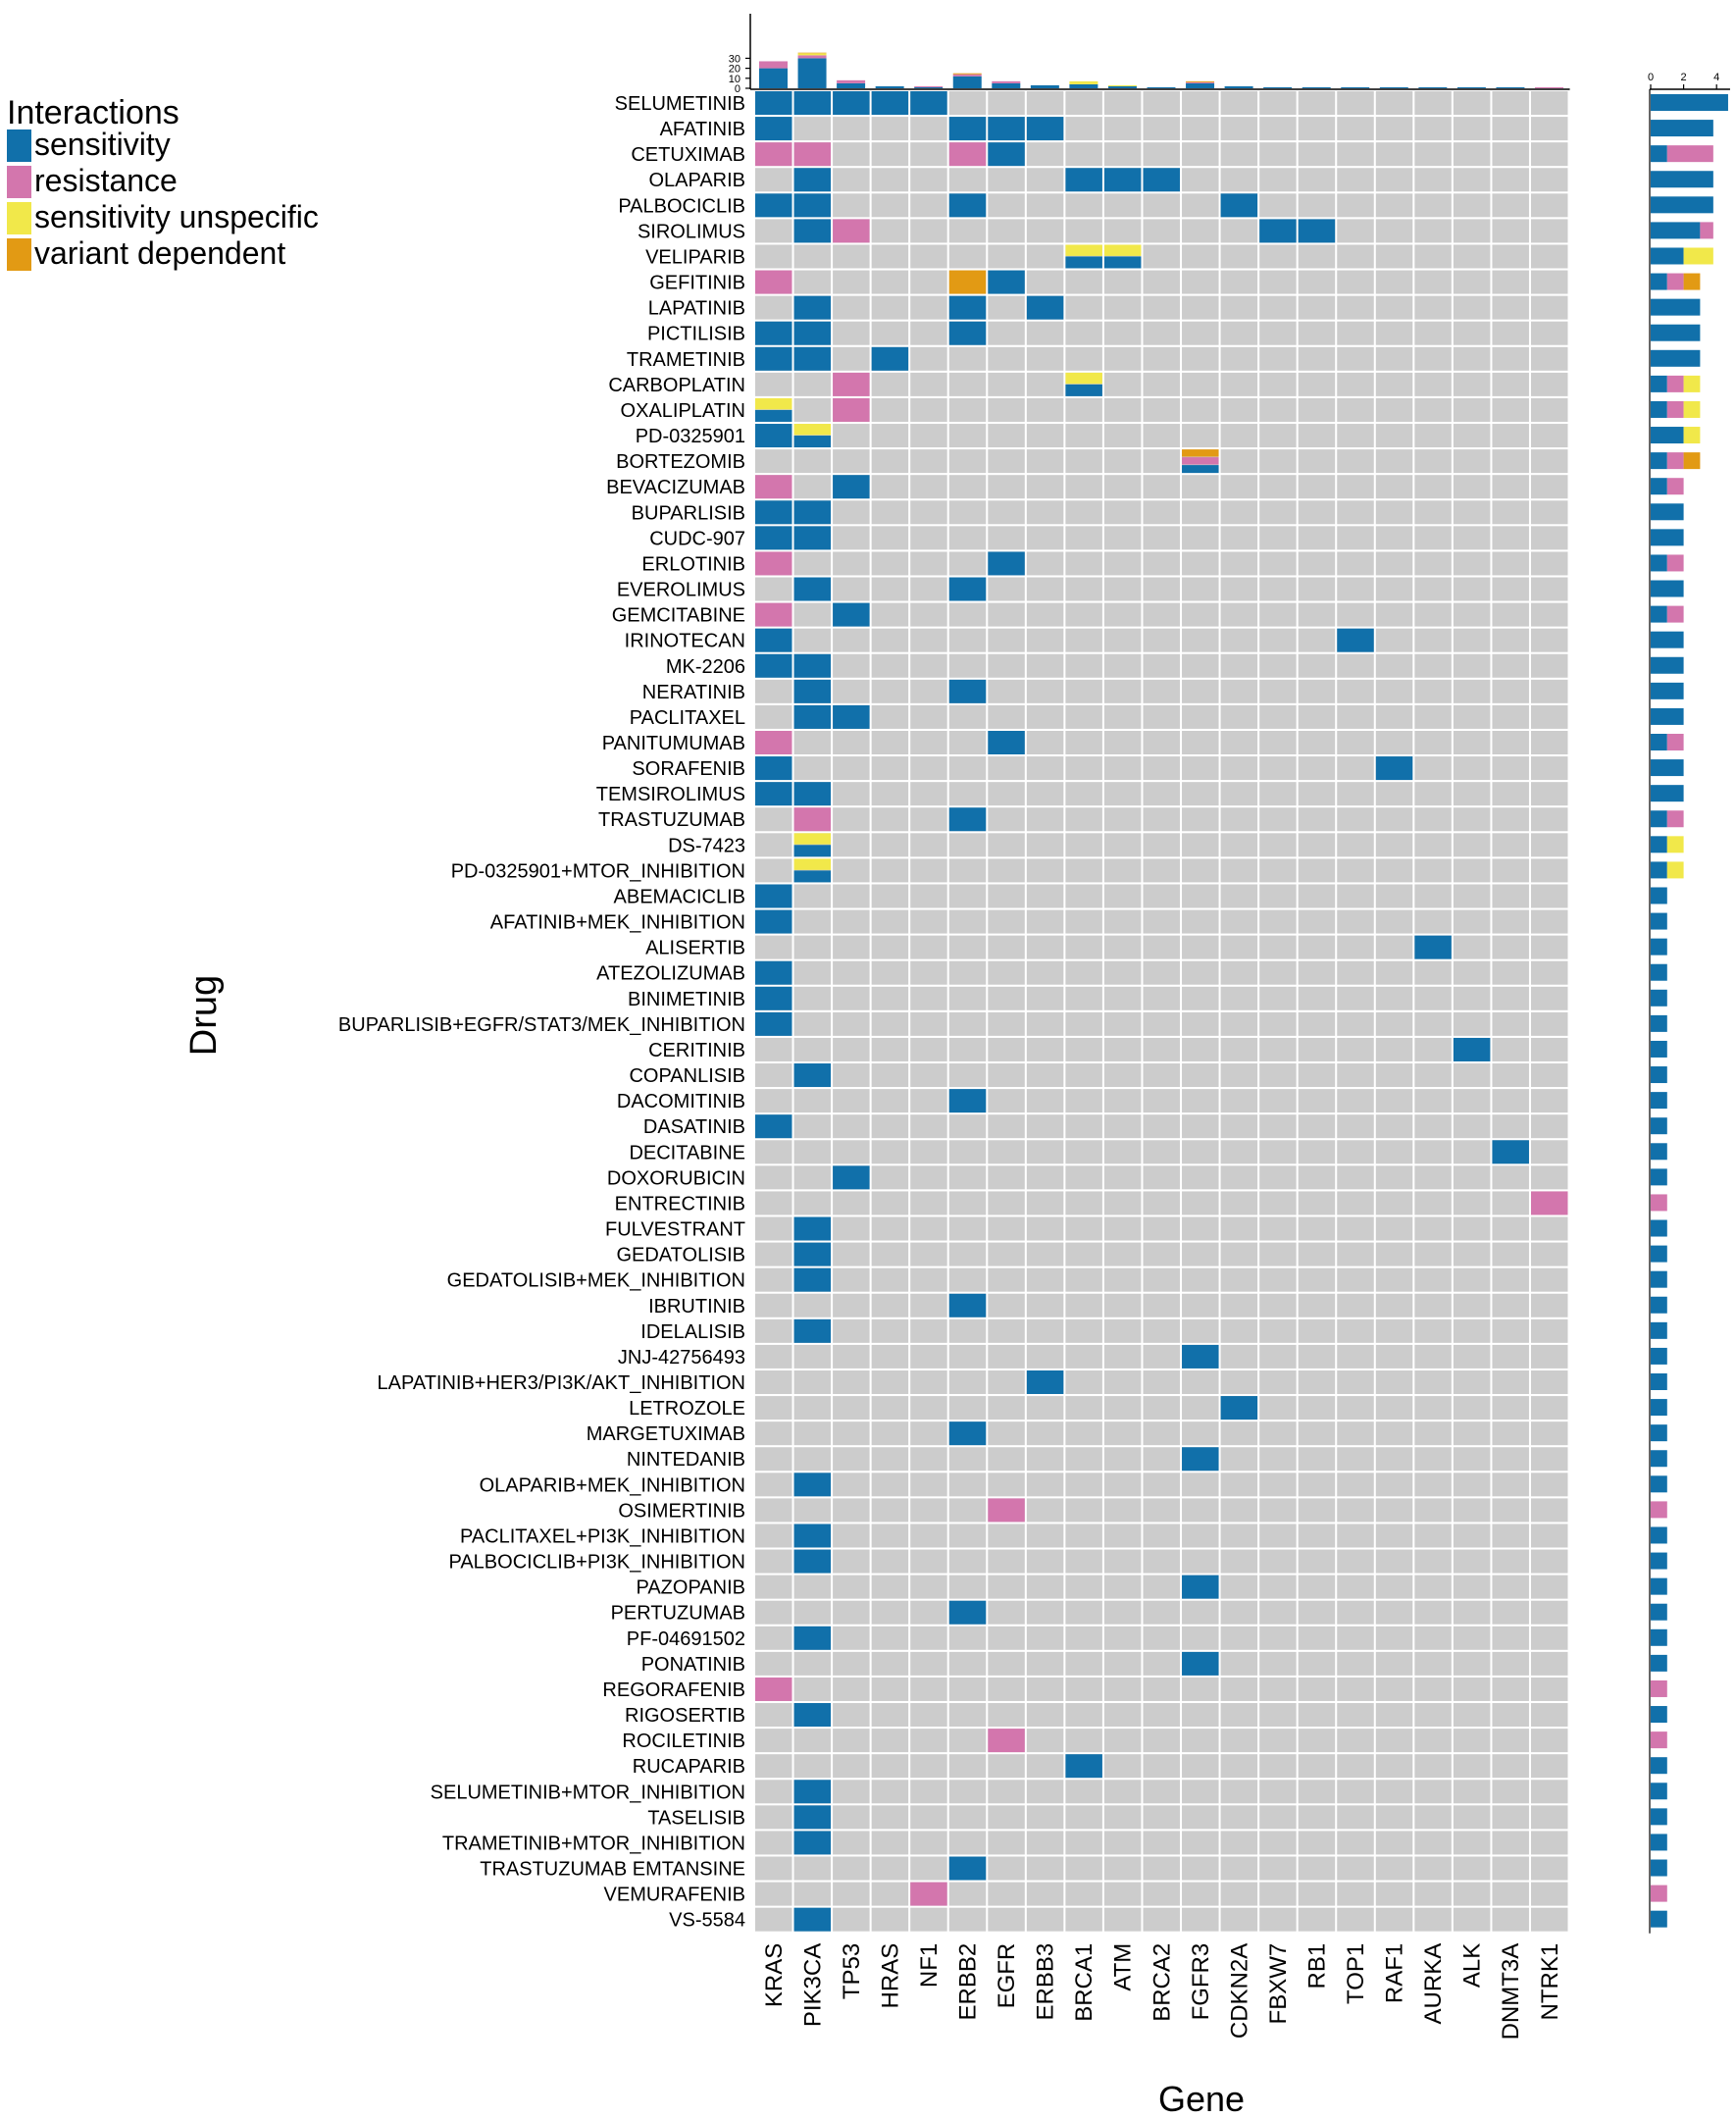  I want to click on right-bar-gefitinib-r, so click(1675, 281).